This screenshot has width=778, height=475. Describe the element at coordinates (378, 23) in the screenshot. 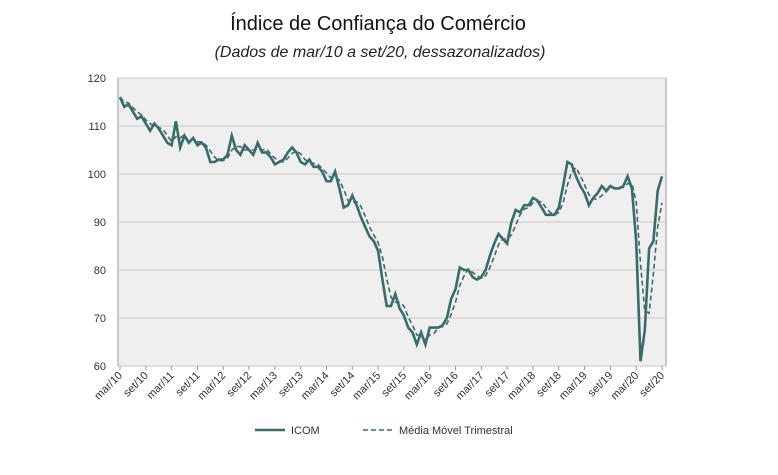

I see `chart-title: Índice de Confiança do Comércio` at that location.